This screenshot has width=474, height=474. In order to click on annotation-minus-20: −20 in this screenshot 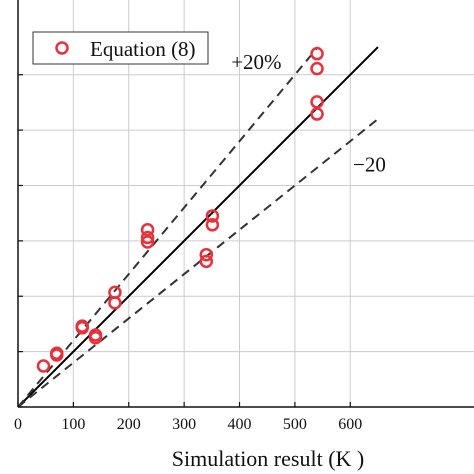, I will do `click(369, 165)`.